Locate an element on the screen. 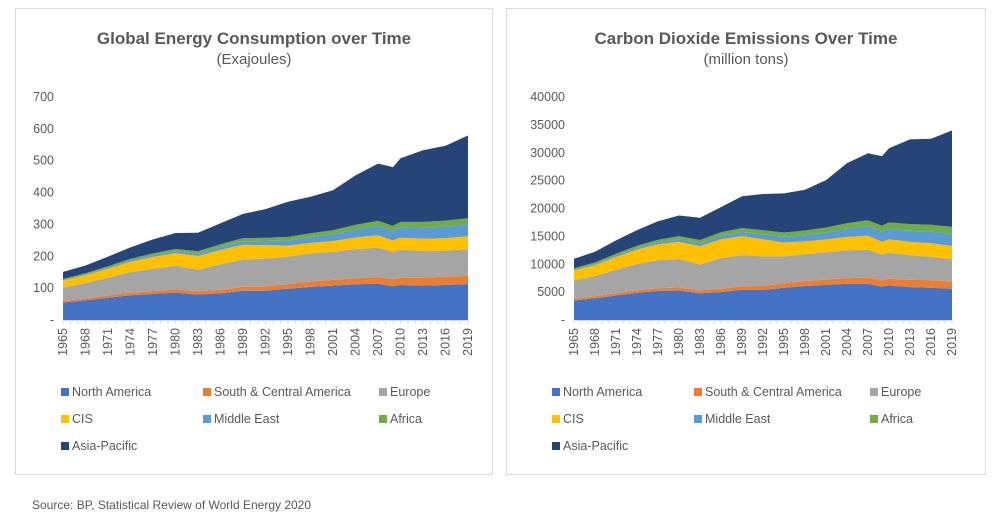  chart-title: Carbon Dioxide Emissions Over Time is located at coordinates (746, 38).